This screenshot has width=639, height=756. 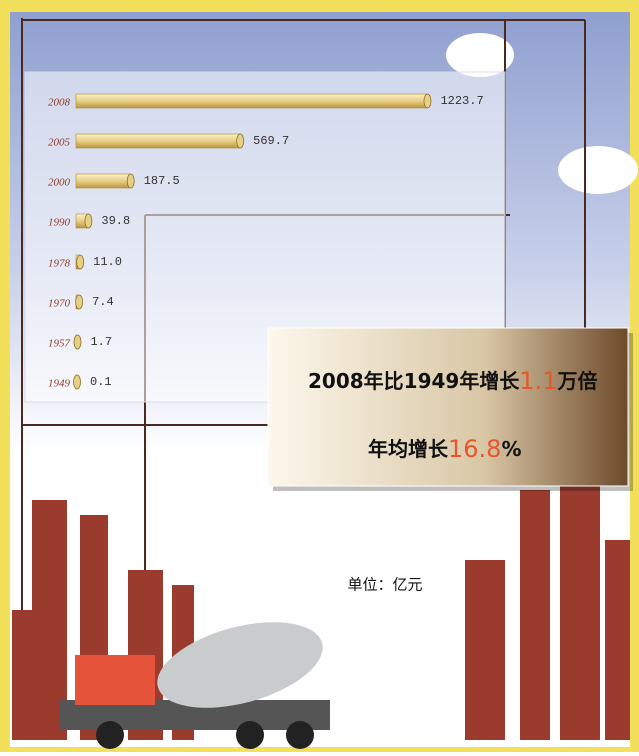 What do you see at coordinates (408, 449) in the screenshot?
I see `annotation-text: 年均增长` at bounding box center [408, 449].